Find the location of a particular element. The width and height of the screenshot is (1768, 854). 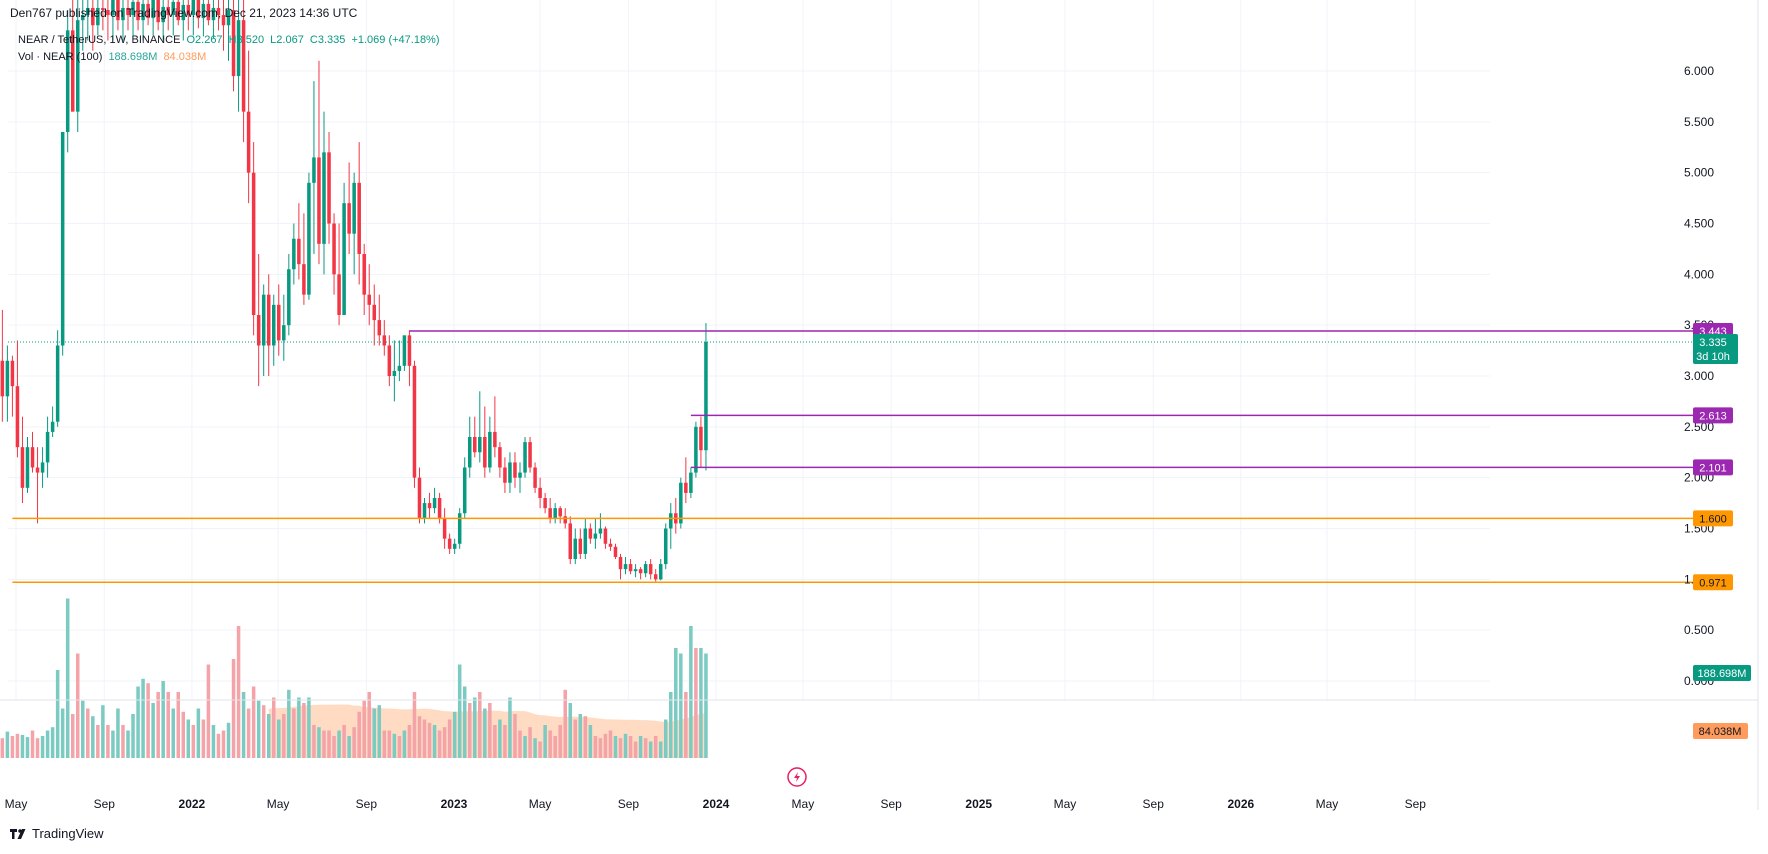

price-tick-label: 5.000 is located at coordinates (1699, 173).